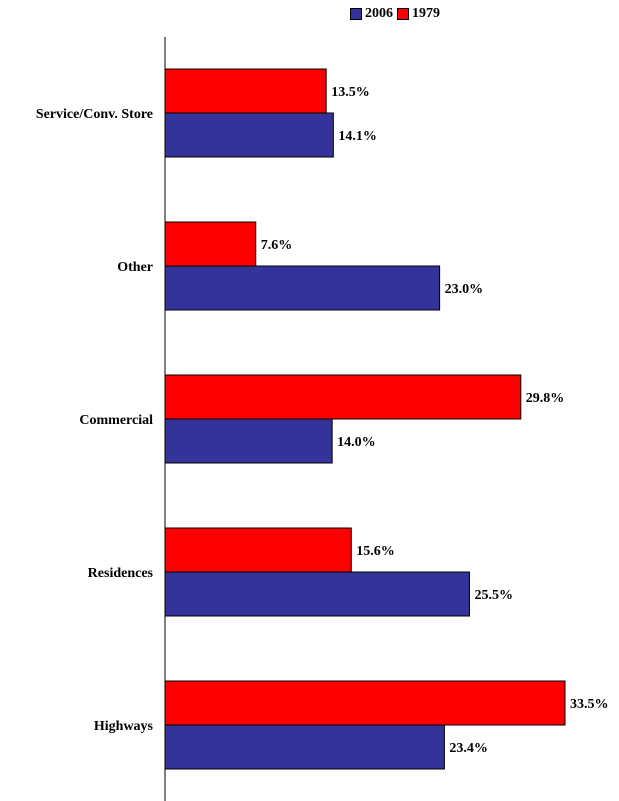 The width and height of the screenshot is (619, 801). What do you see at coordinates (426, 13) in the screenshot?
I see `legend-label-1979: 1979` at bounding box center [426, 13].